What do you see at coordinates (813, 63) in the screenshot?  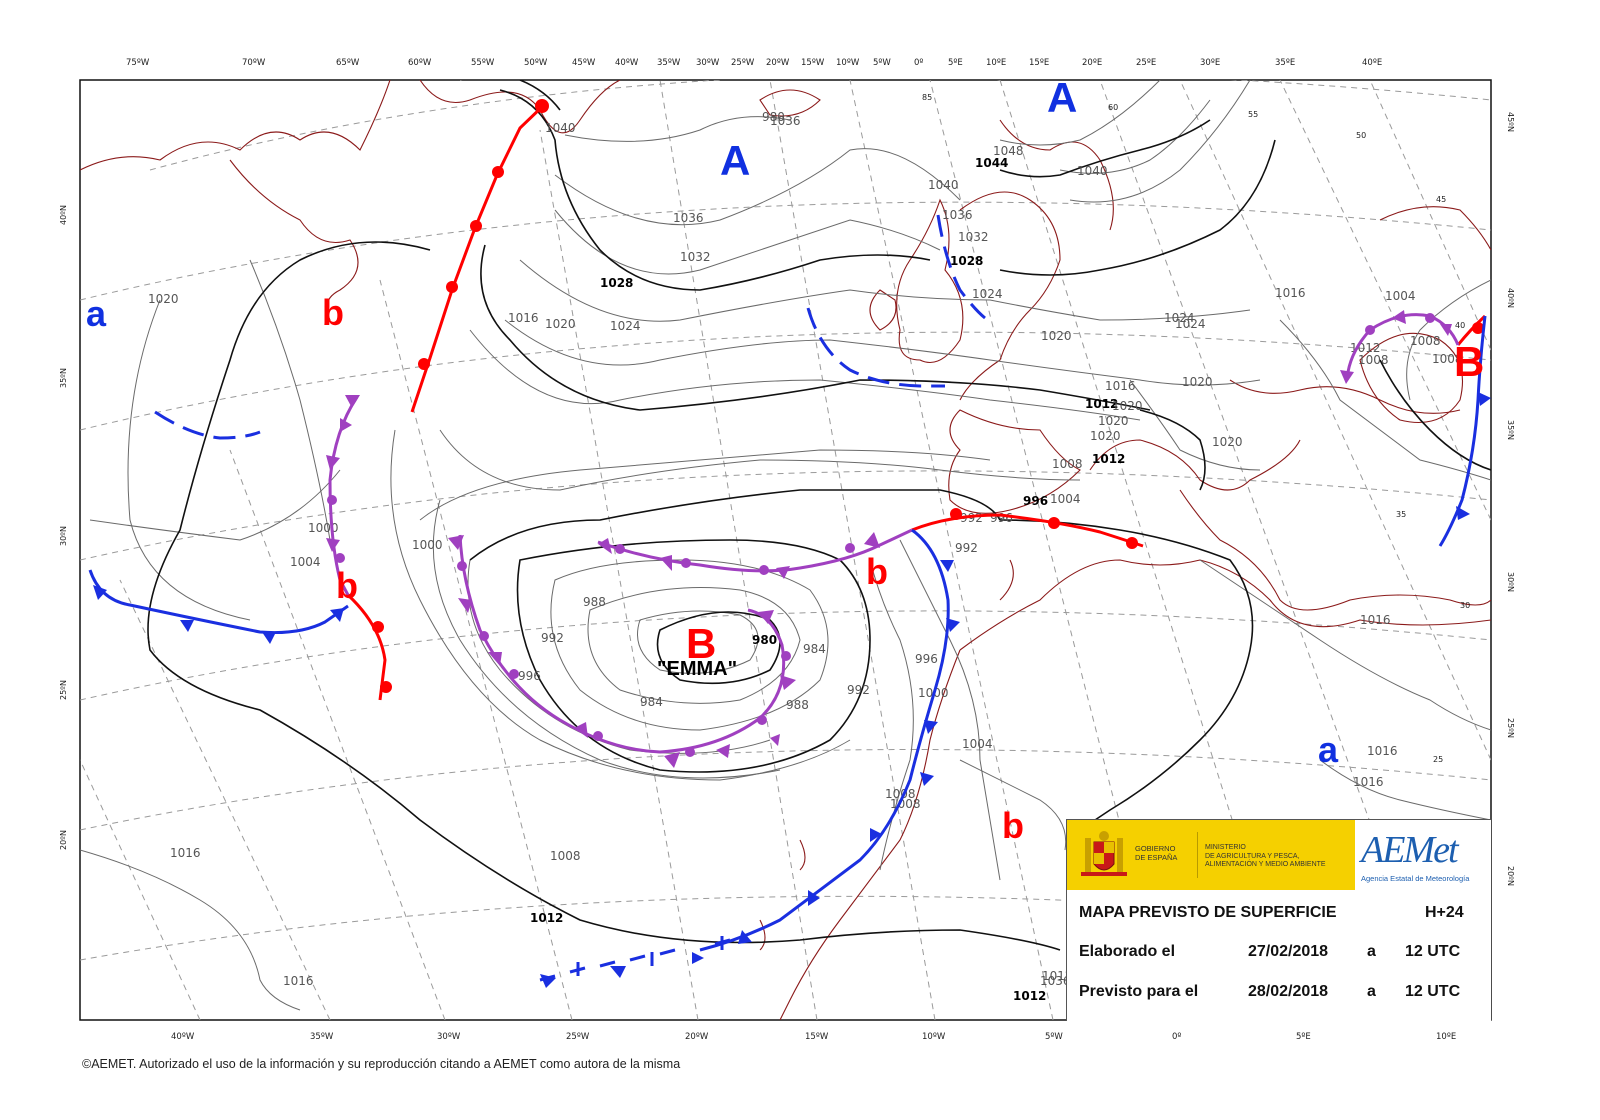 I see `top-lon-label: 15ºW` at bounding box center [813, 63].